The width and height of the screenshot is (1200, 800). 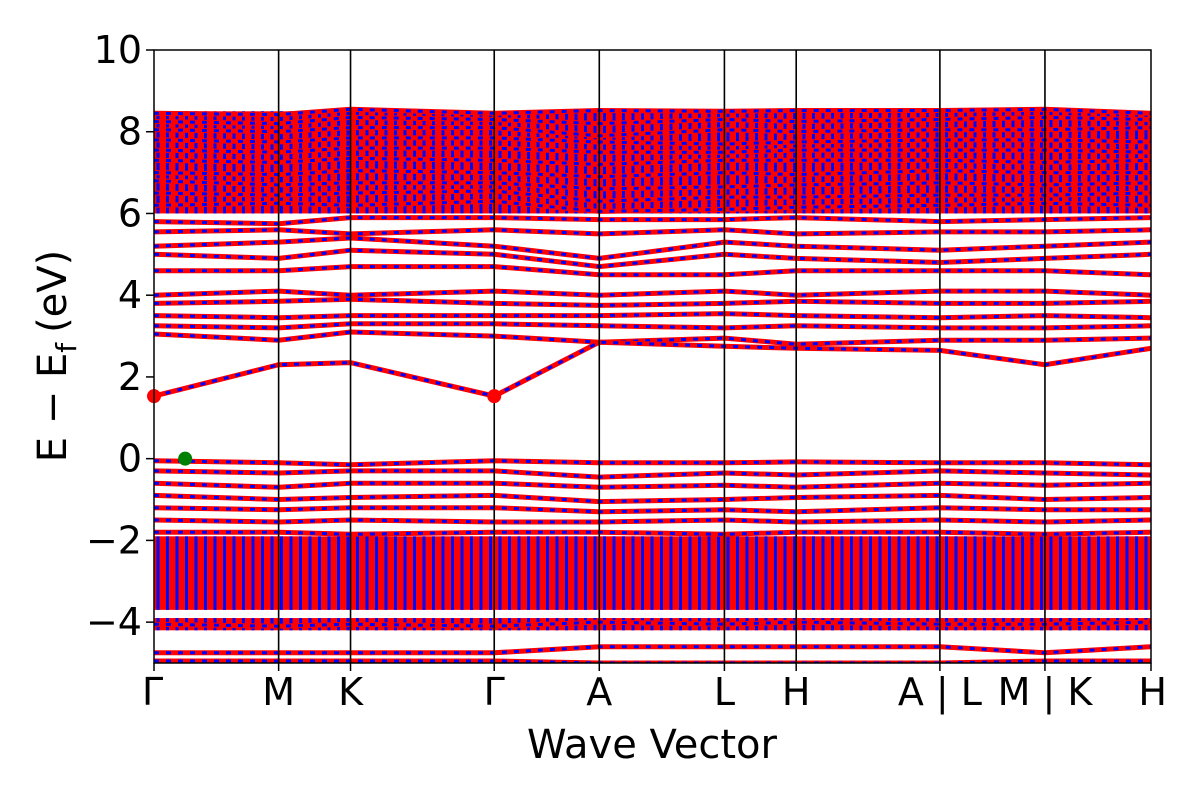 I want to click on y-tick-label: 0, so click(x=130, y=459).